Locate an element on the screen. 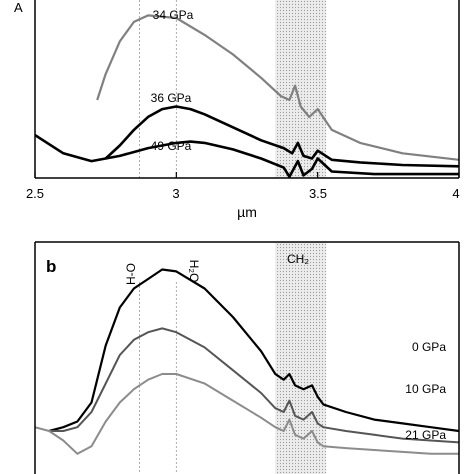 This screenshot has height=474, width=474. series-label-34gpa: 34 GPa is located at coordinates (173, 15).